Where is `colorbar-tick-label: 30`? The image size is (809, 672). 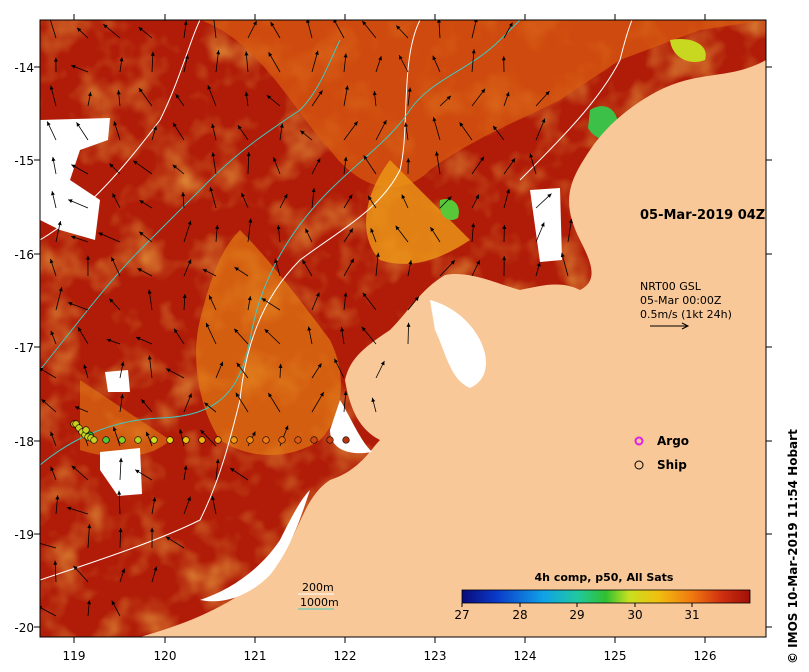 colorbar-tick-label: 30 is located at coordinates (634, 615).